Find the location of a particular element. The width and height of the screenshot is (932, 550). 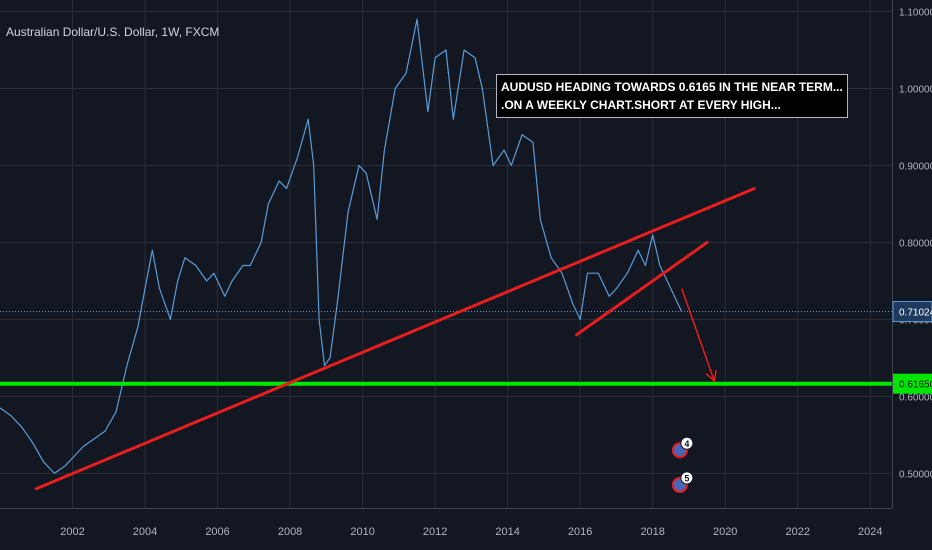

x-tick-label: 2022 is located at coordinates (797, 532).